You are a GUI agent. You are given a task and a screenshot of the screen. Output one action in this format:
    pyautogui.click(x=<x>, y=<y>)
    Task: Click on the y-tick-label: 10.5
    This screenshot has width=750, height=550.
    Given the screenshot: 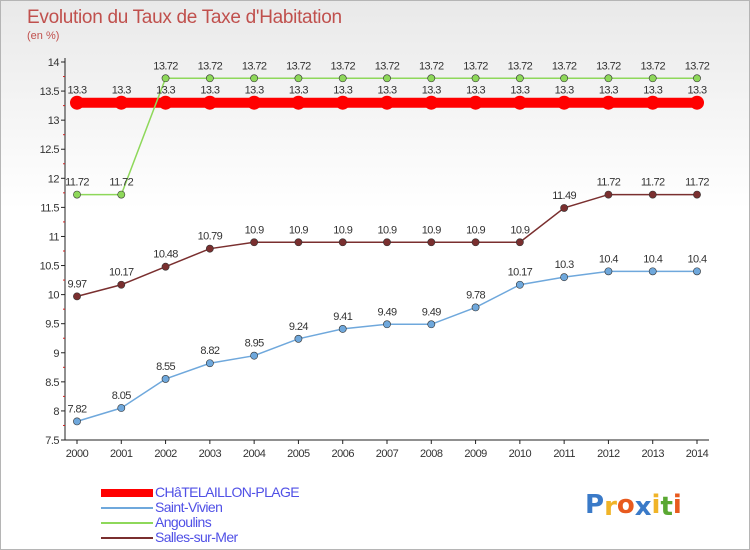 What is the action you would take?
    pyautogui.click(x=50, y=267)
    